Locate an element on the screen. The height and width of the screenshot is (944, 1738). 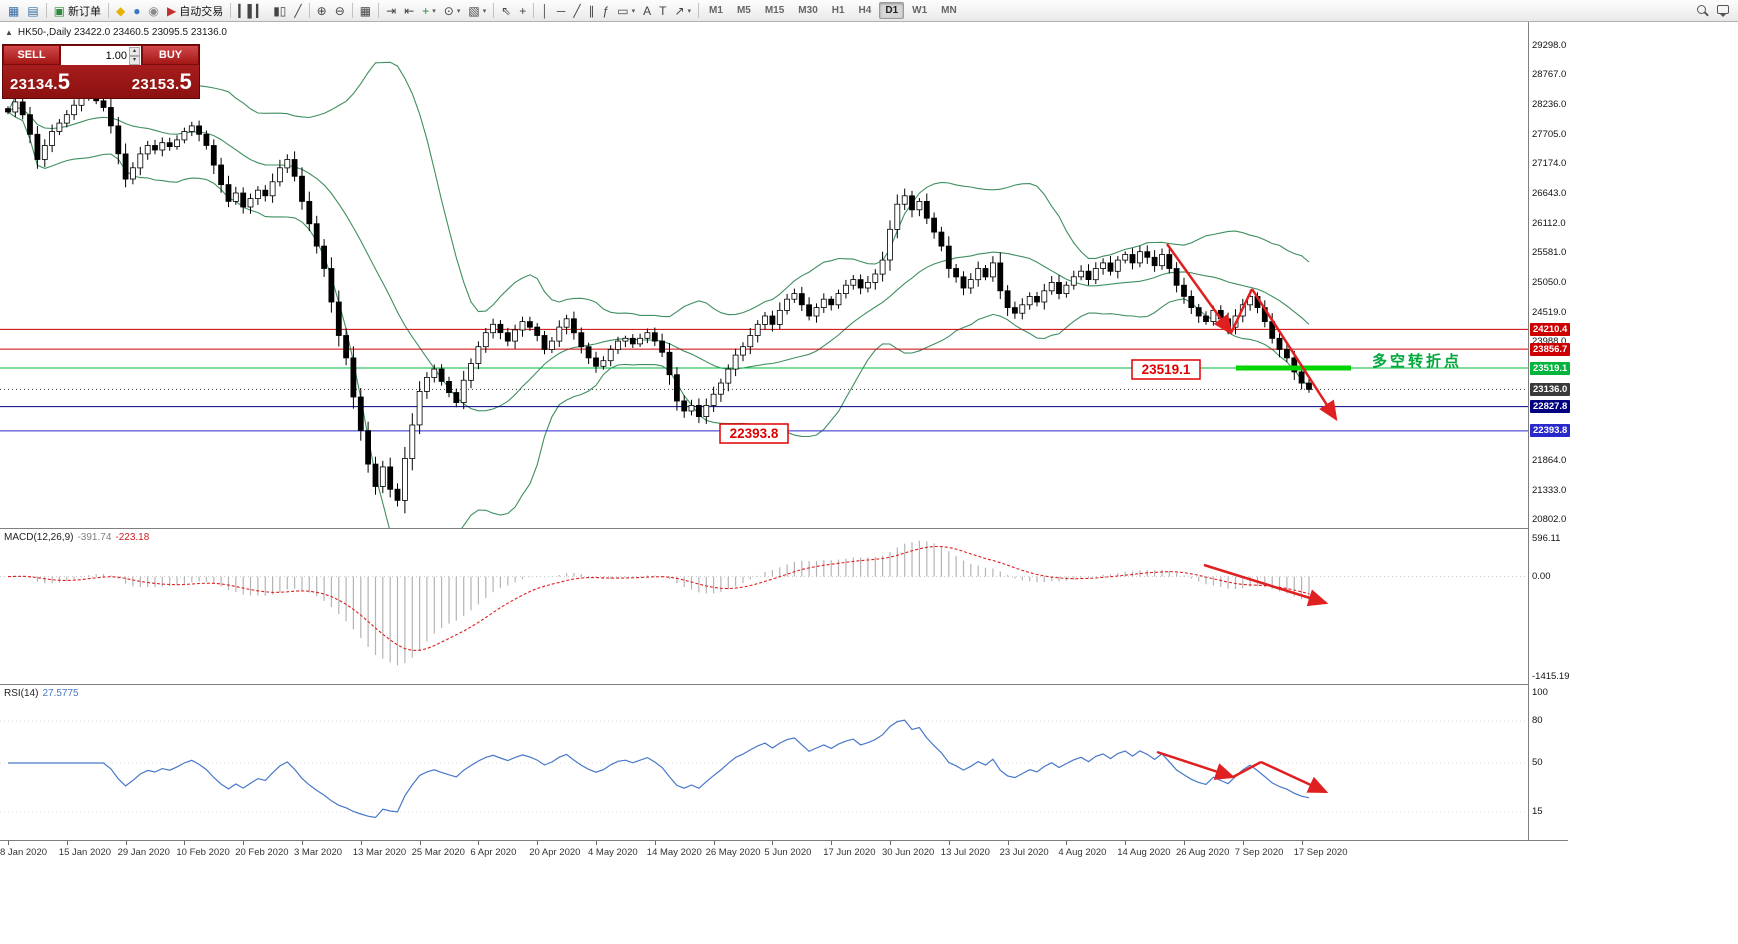
arrows-tool-icon: ↗ is located at coordinates (679, 10).